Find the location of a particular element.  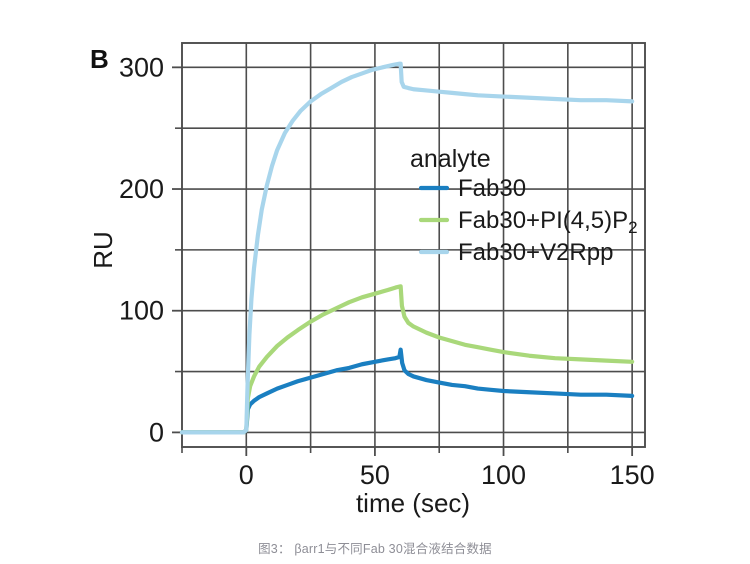

x-tick-label: 100 is located at coordinates (503, 475).